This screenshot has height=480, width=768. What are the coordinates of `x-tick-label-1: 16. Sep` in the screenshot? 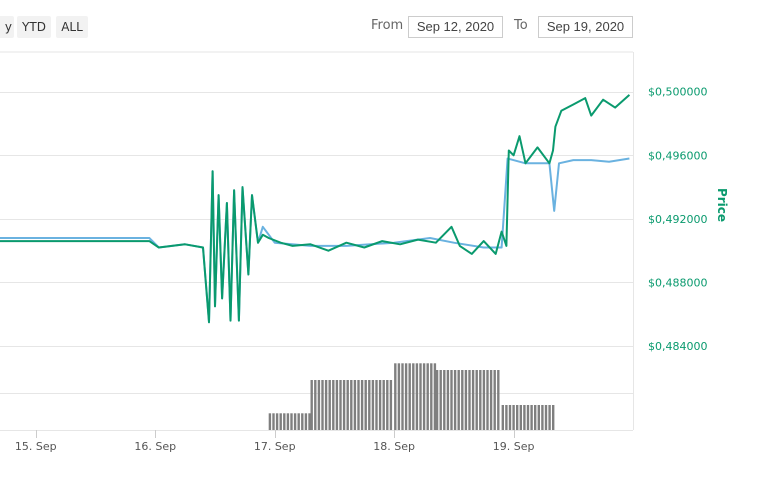 It's located at (155, 446).